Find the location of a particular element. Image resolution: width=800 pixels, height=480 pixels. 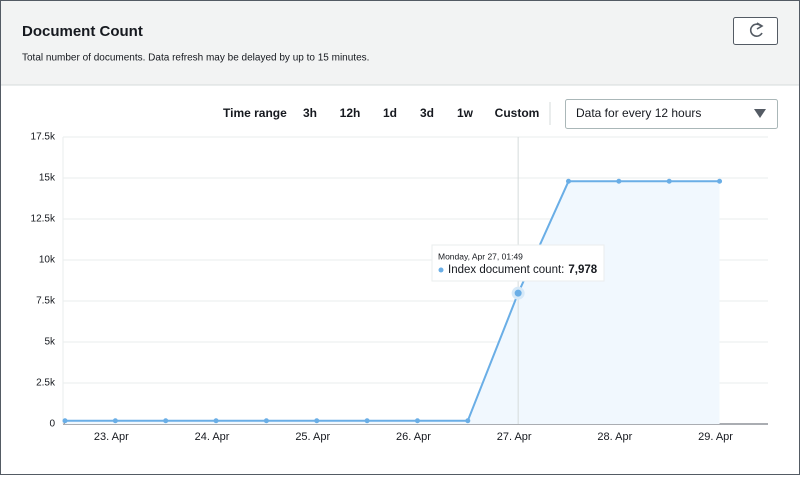

tooltip-row: Index document count: 7,978 is located at coordinates (523, 270).